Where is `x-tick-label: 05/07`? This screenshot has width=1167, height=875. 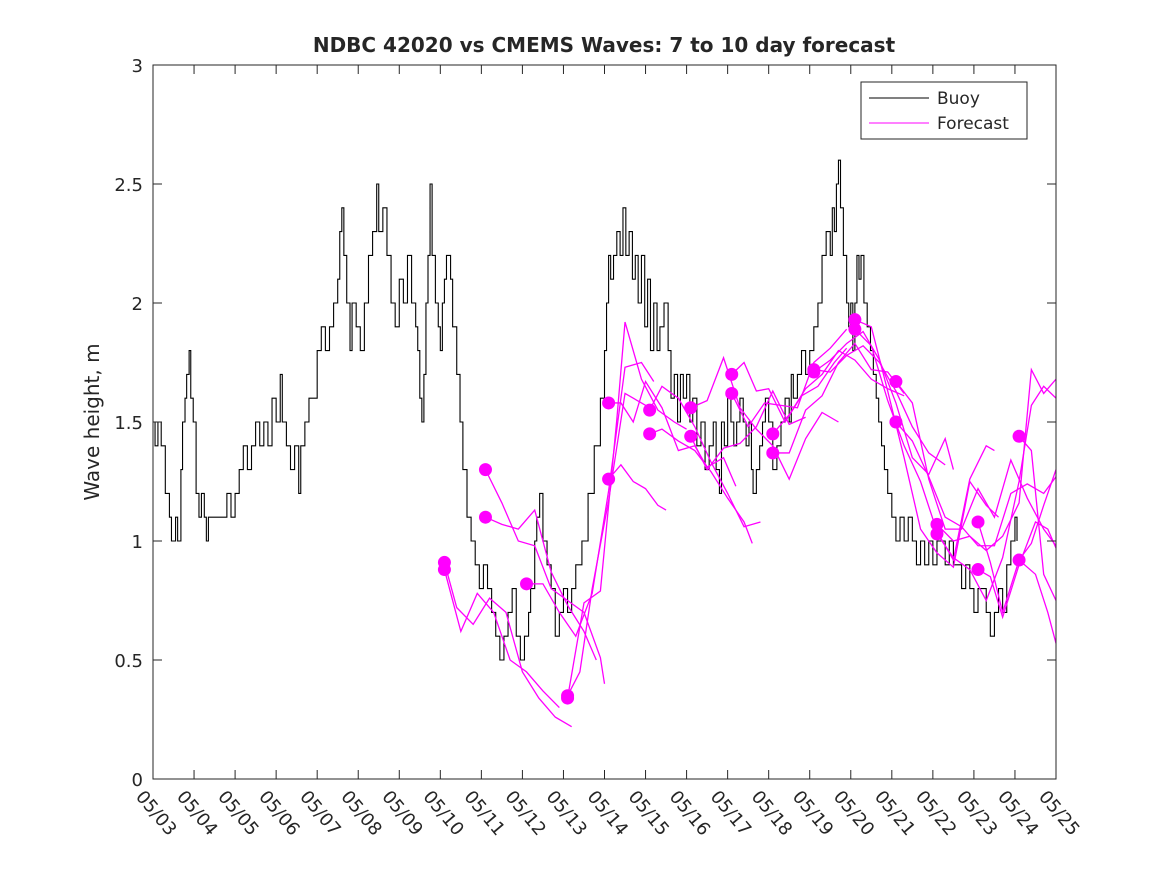 x-tick-label: 05/07 is located at coordinates (319, 813).